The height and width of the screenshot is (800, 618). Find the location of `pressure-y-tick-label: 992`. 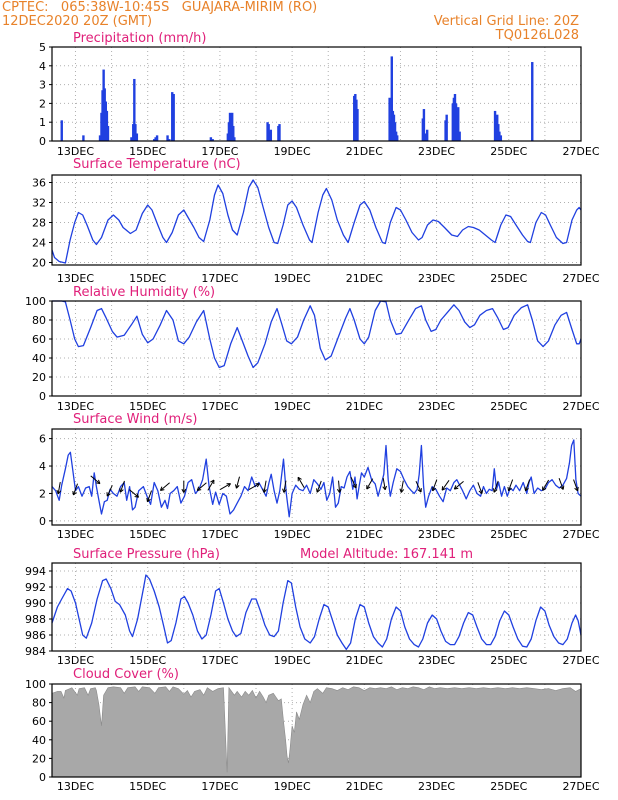

pressure-y-tick-label: 992 is located at coordinates (35, 587).